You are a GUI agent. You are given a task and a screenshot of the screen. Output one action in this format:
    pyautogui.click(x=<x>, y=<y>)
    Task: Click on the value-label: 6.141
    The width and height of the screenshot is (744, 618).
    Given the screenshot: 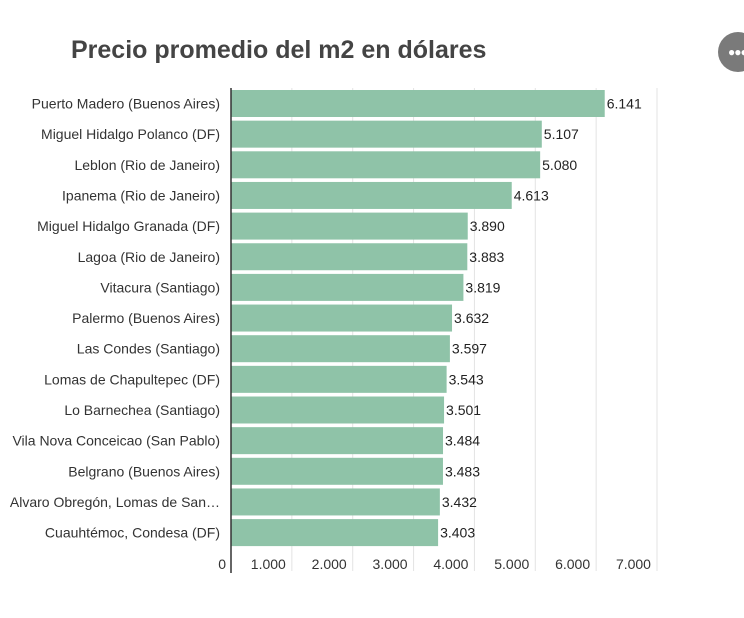 What is the action you would take?
    pyautogui.click(x=624, y=104)
    